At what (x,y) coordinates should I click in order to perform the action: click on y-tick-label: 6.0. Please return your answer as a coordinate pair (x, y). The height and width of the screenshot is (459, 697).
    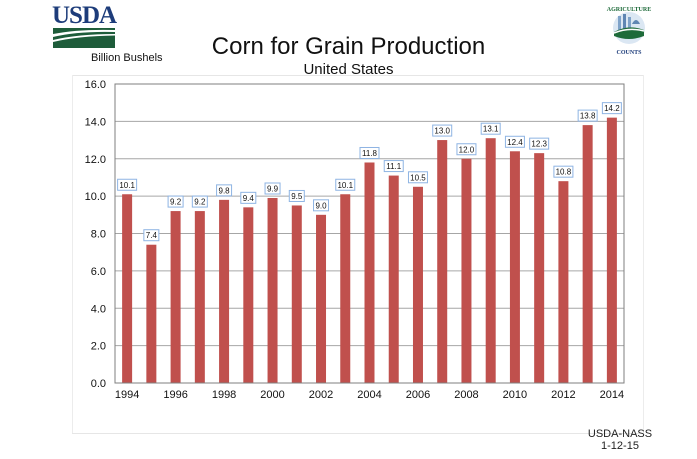
    Looking at the image, I should click on (98, 272).